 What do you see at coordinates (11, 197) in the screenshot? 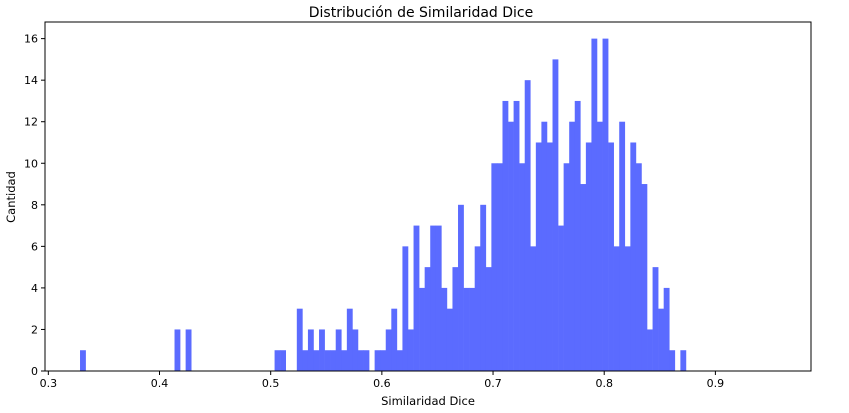
I see `y-axis-label: Cantidad` at bounding box center [11, 197].